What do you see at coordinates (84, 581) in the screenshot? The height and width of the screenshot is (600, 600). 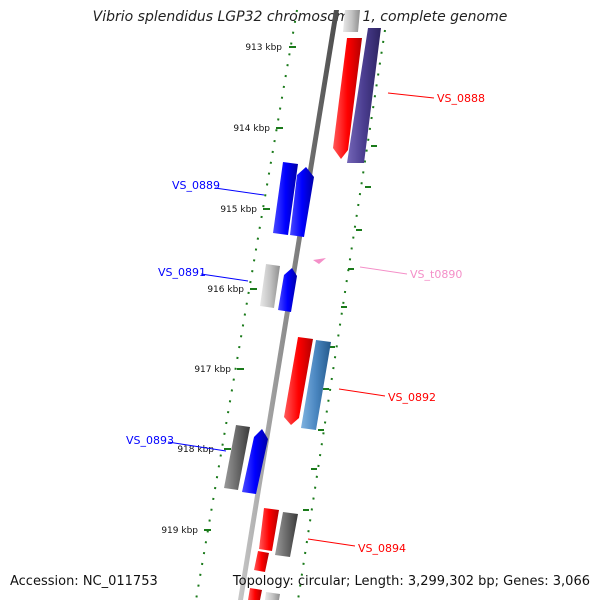 I see `accession-text: Accession: NC_011753` at bounding box center [84, 581].